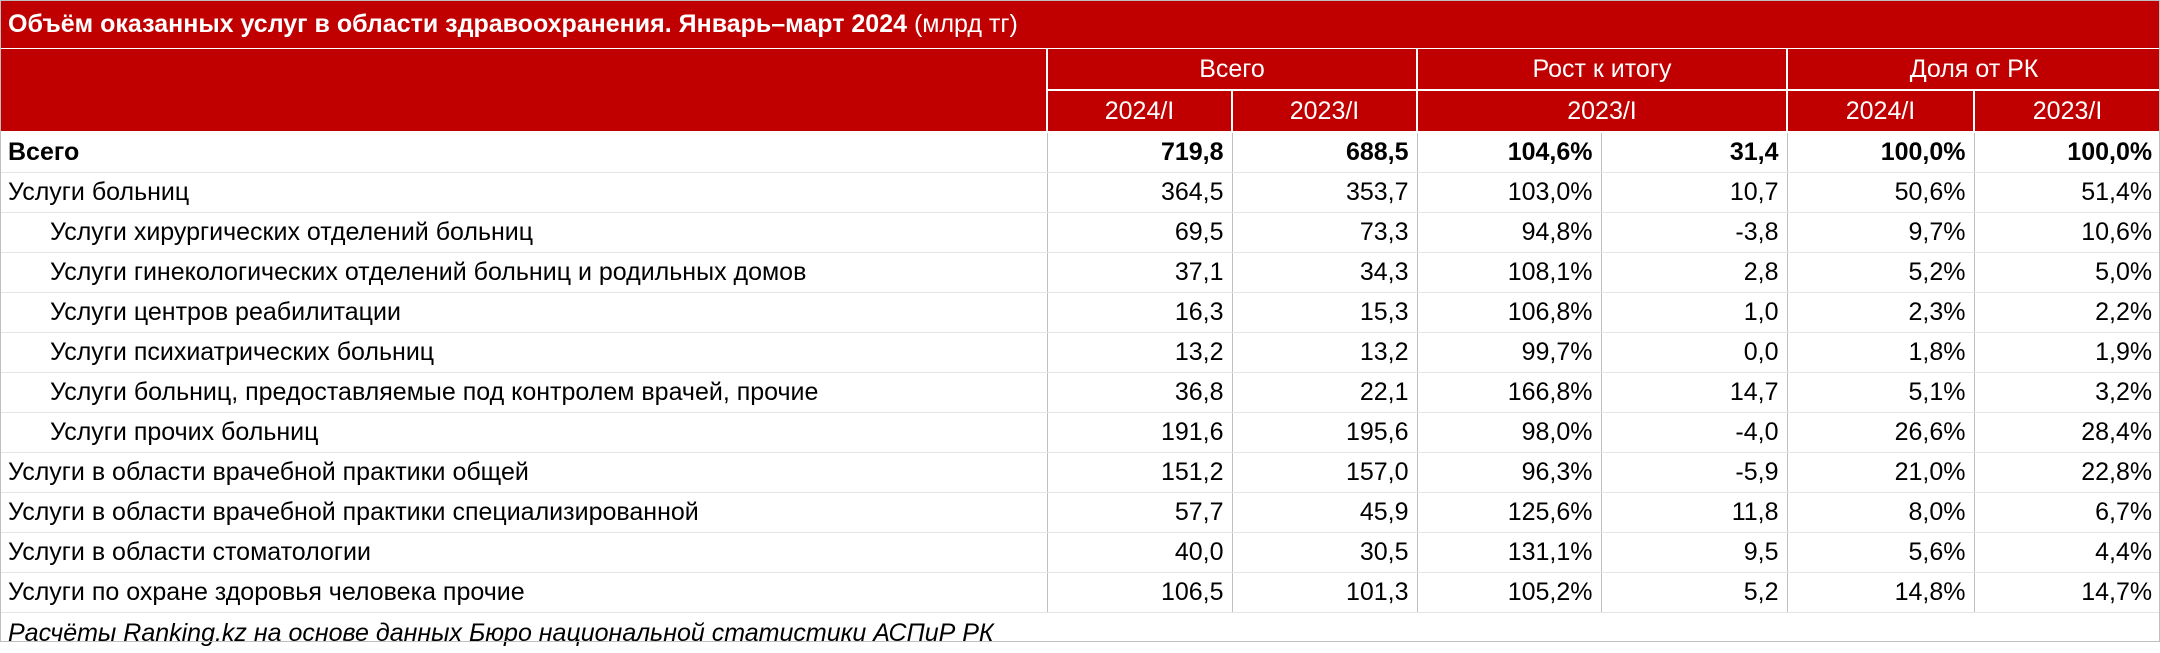 This screenshot has height=653, width=2160. What do you see at coordinates (1509, 553) in the screenshot?
I see `cell-growth-pct: 131,1%` at bounding box center [1509, 553].